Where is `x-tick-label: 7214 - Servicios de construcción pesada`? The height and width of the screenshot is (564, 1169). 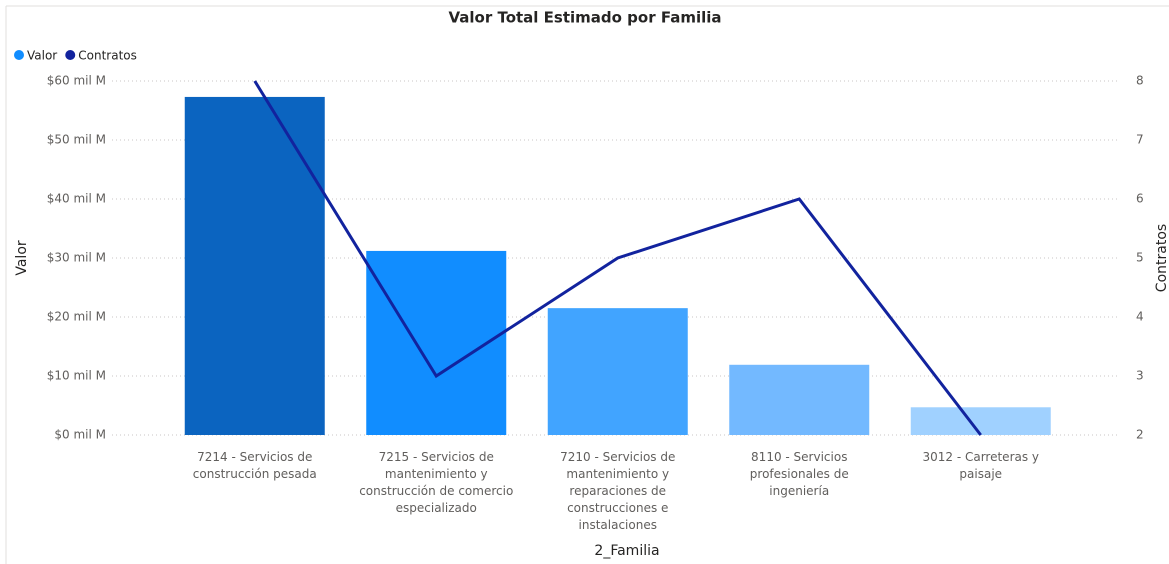 x-tick-label: 7214 - Servicios de construcción pesada is located at coordinates (254, 465).